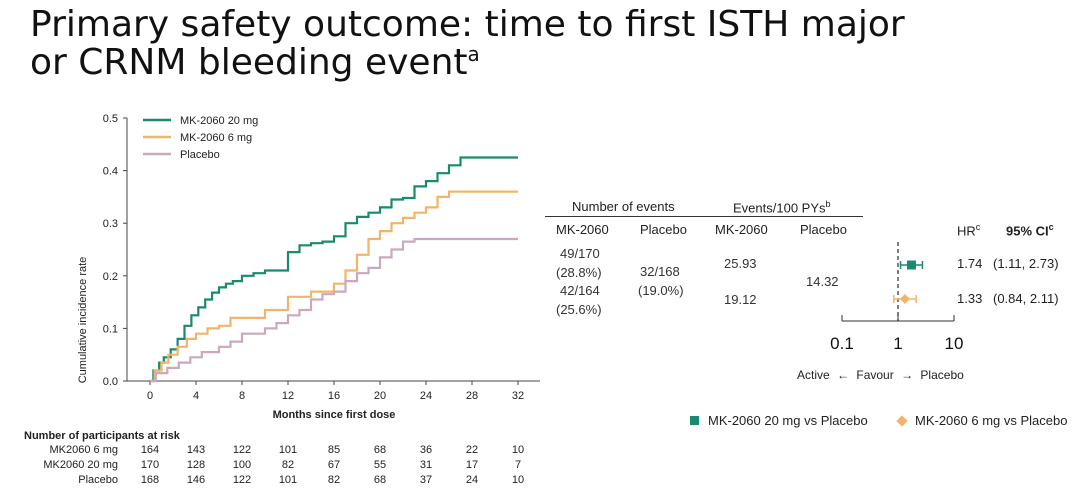  What do you see at coordinates (579, 300) in the screenshot?
I see `row2-events: 42/164 (25.6%)` at bounding box center [579, 300].